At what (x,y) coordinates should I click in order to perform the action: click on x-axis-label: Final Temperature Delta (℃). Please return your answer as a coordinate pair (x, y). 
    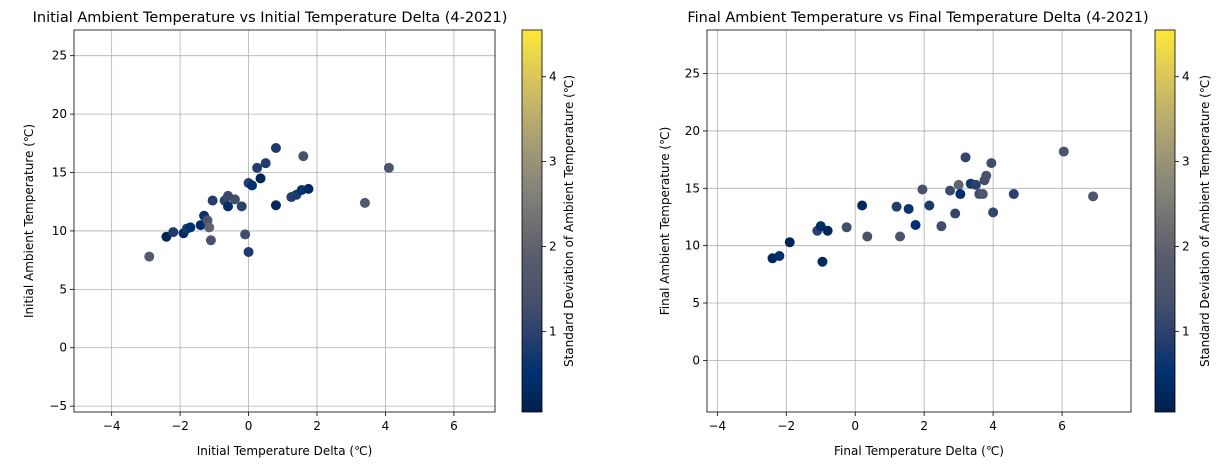
    Looking at the image, I should click on (919, 451).